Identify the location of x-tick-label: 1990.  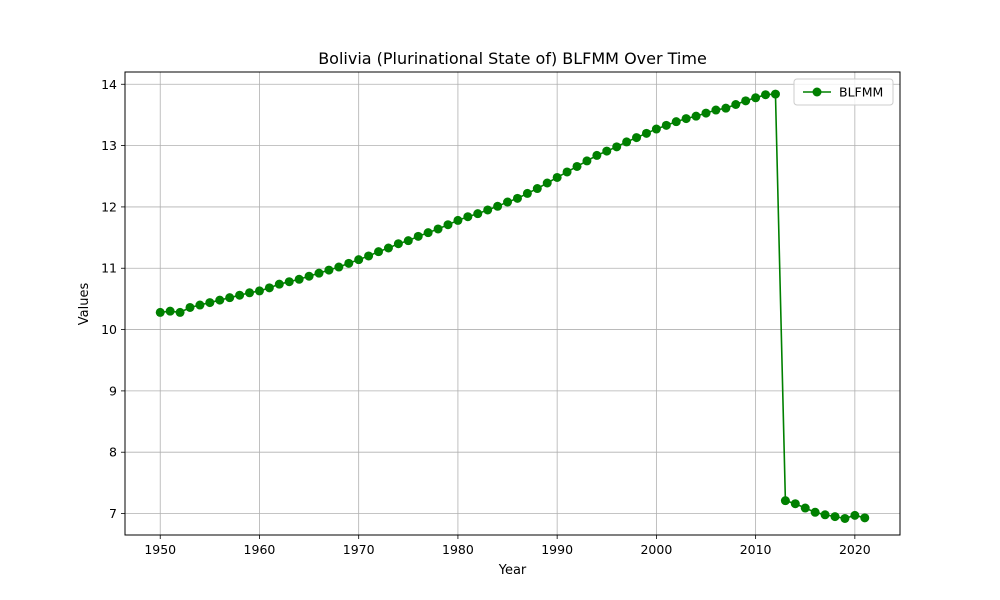
(557, 549).